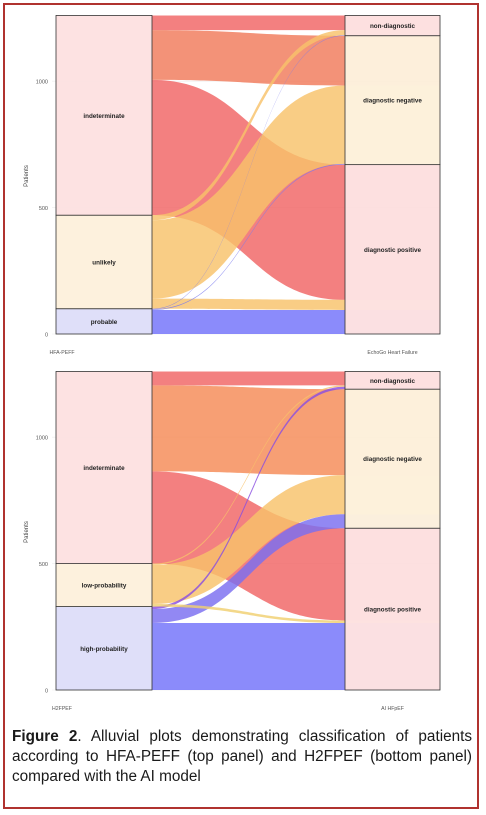 The width and height of the screenshot is (486, 815). I want to click on x-axis-right-label: EchoGo Heart Failure, so click(392, 353).